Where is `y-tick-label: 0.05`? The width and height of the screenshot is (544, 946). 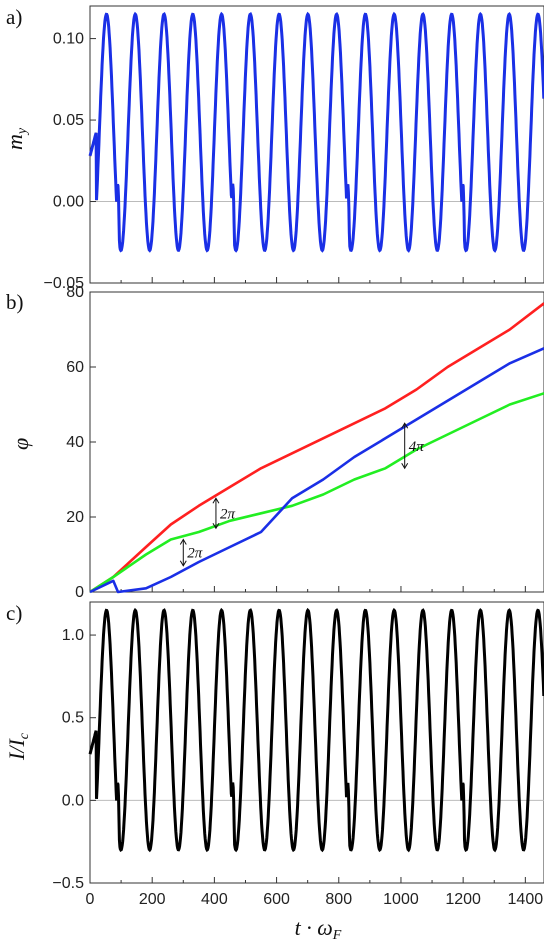 y-tick-label: 0.05 is located at coordinates (68, 120).